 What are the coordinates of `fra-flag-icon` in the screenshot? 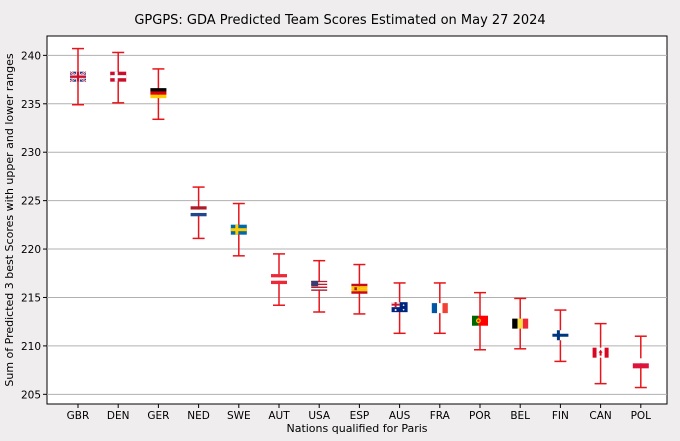 It's located at (439, 308).